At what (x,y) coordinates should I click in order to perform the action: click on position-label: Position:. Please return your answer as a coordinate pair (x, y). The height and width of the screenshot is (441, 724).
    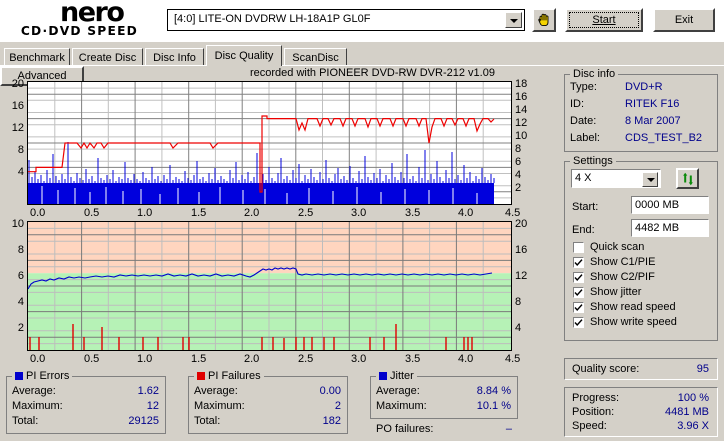
    Looking at the image, I should click on (593, 412).